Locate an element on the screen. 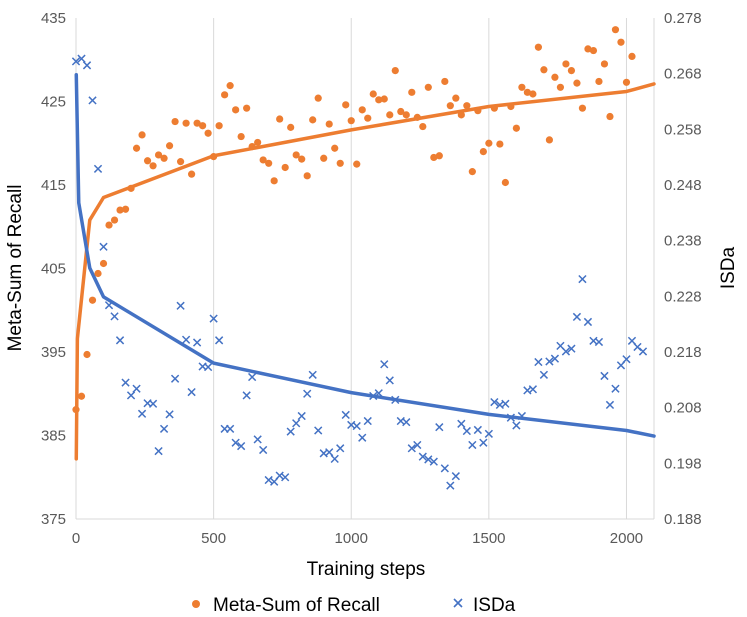  legend-recall-label: Meta-Sum of Recall is located at coordinates (296, 605).